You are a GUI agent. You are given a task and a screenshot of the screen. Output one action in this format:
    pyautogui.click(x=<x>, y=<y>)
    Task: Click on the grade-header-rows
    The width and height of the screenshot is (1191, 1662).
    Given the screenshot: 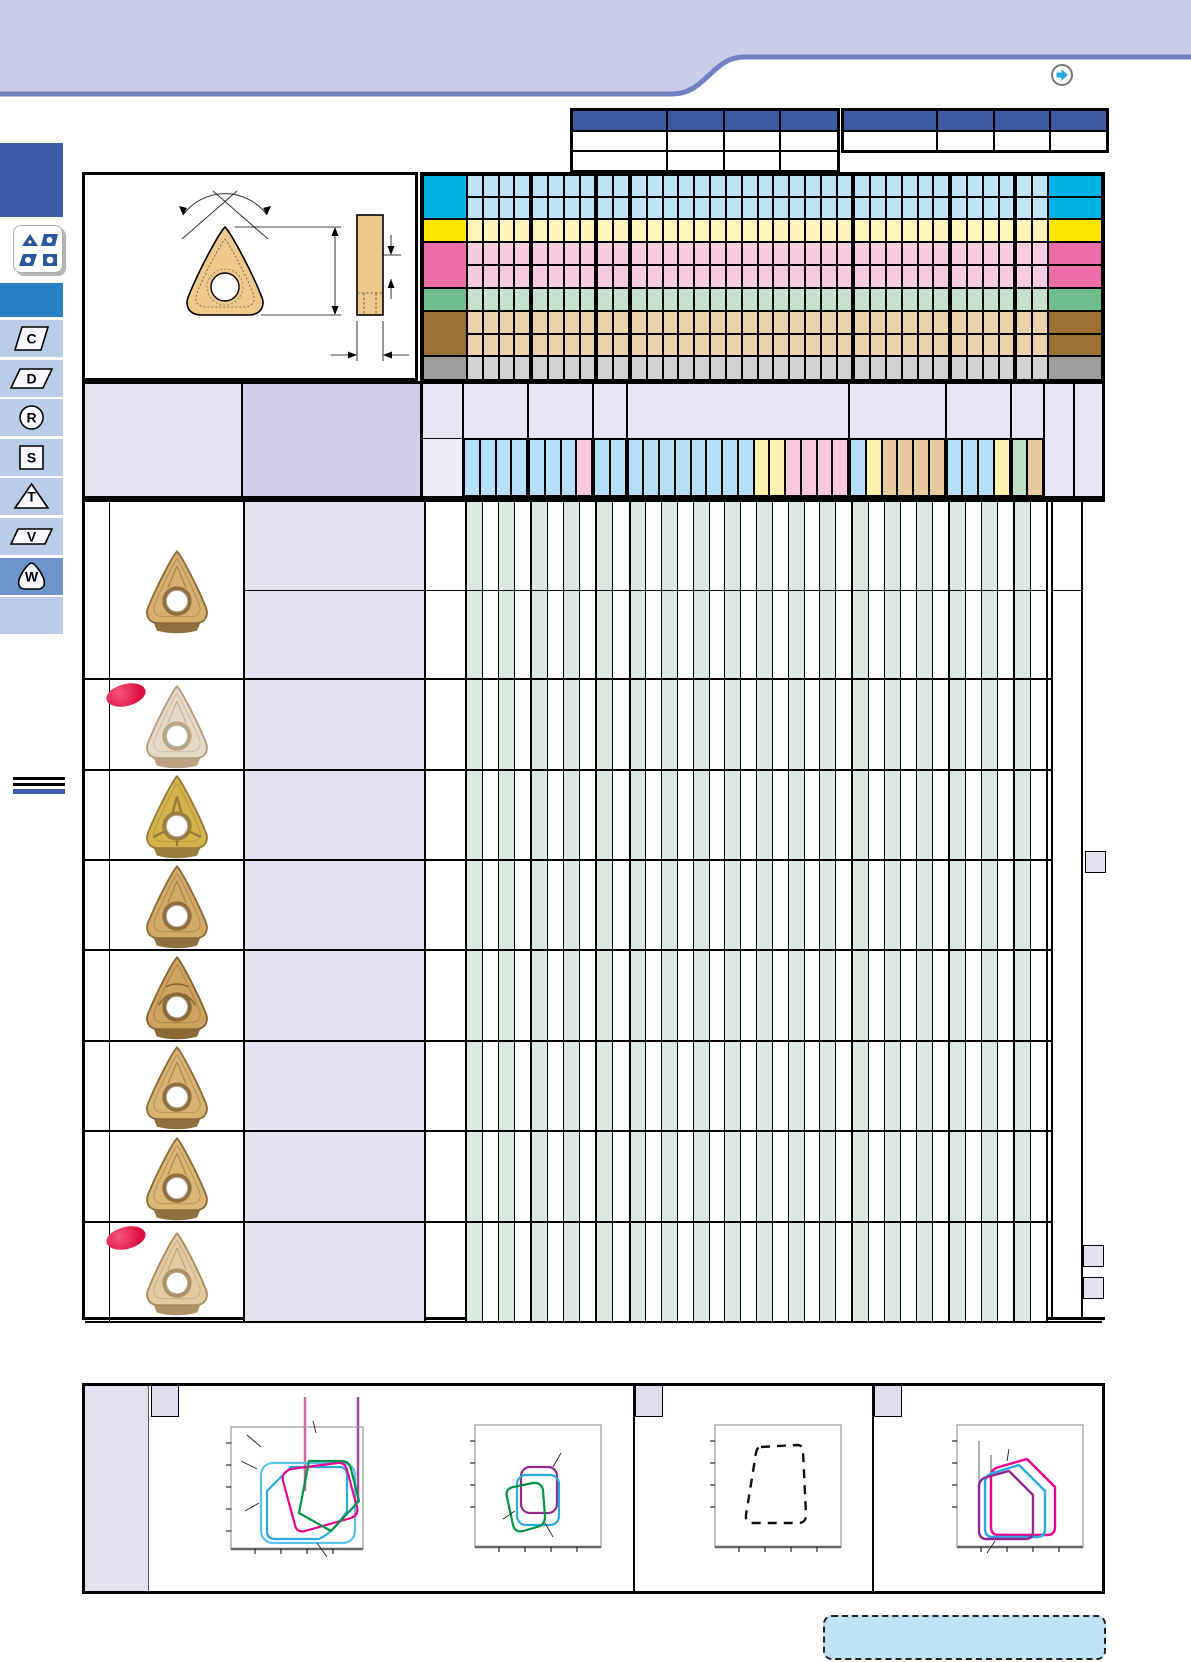 What is the action you would take?
    pyautogui.click(x=593, y=440)
    